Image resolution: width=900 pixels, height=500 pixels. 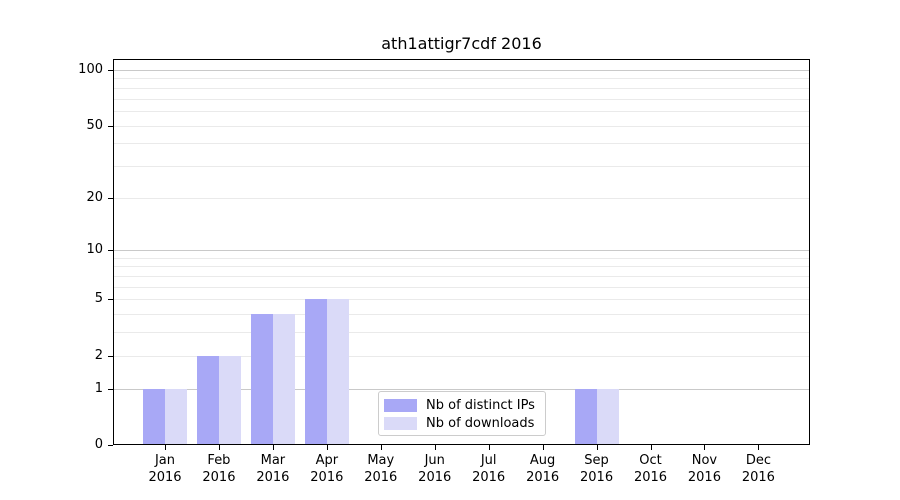 I want to click on x-tick-label: Feb 2016, so click(x=219, y=469).